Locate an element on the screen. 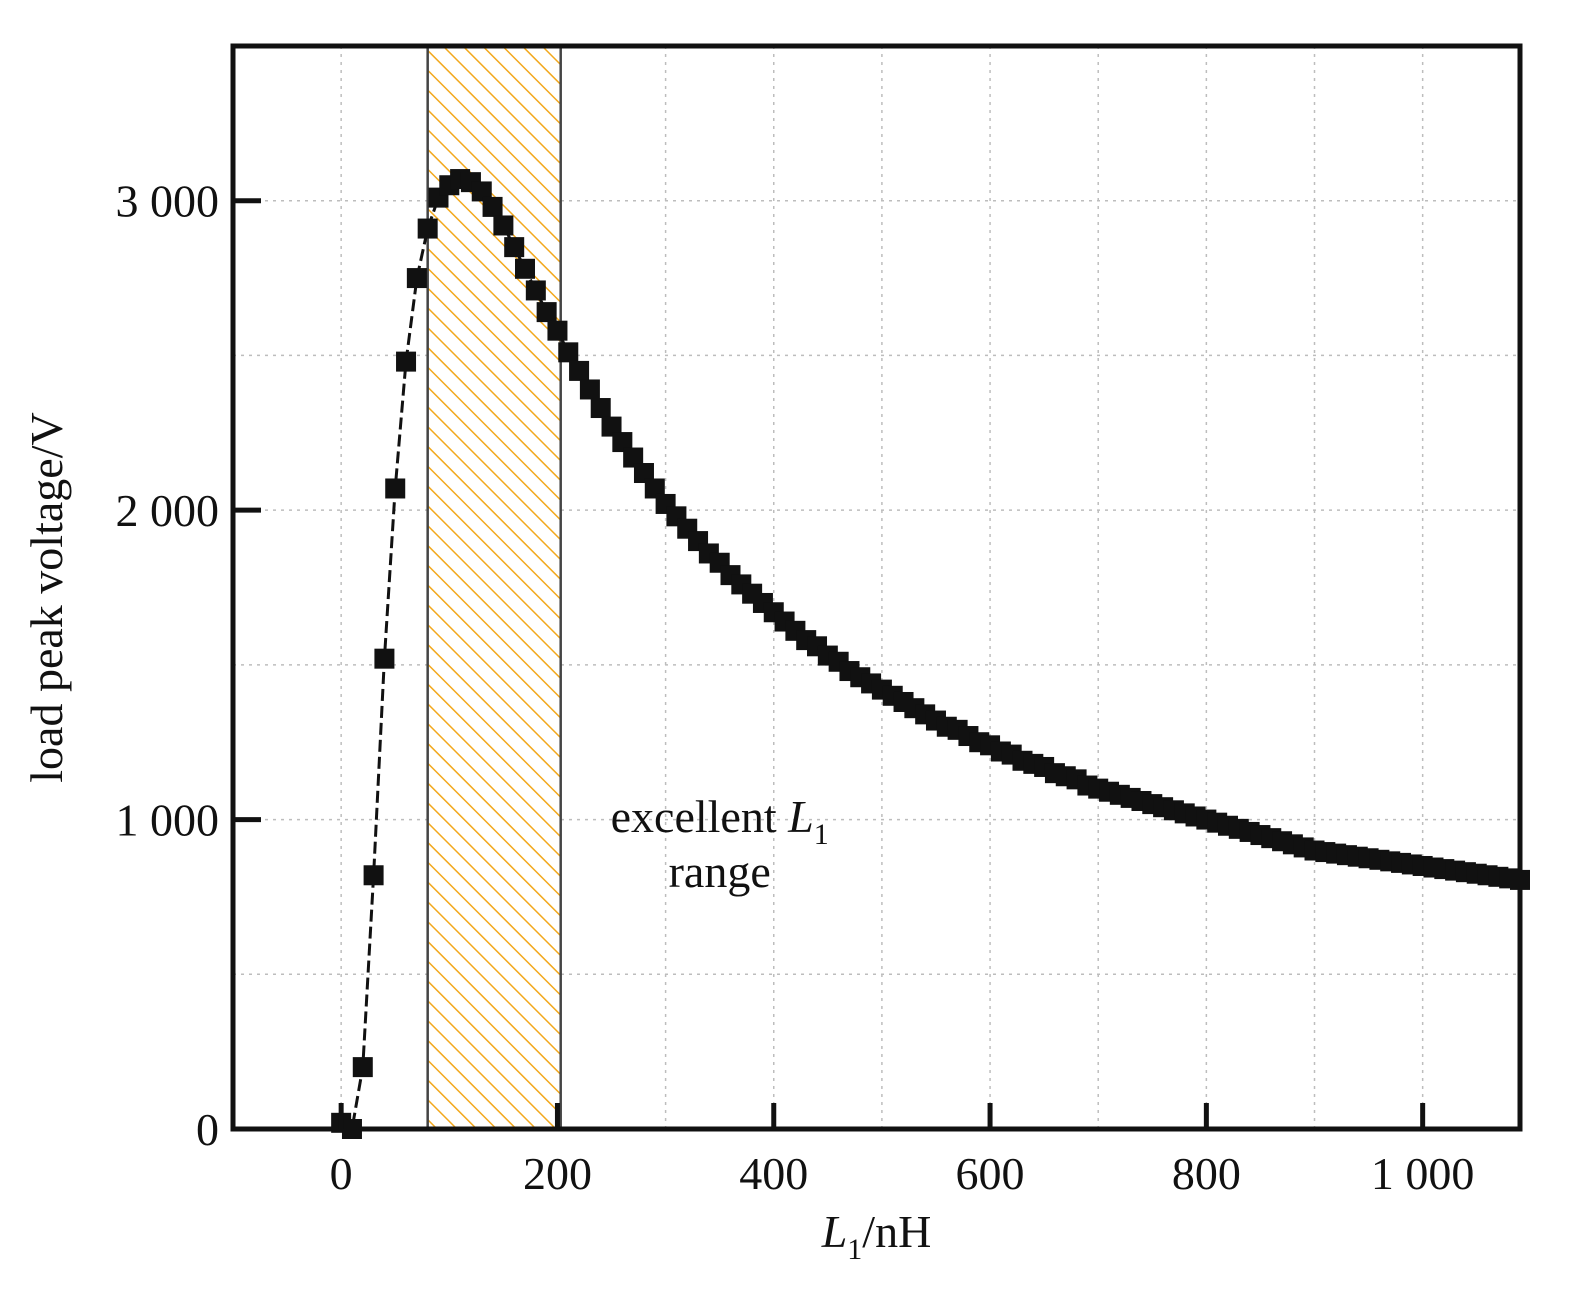  annotation-line1: excellent L1 is located at coordinates (720, 821).